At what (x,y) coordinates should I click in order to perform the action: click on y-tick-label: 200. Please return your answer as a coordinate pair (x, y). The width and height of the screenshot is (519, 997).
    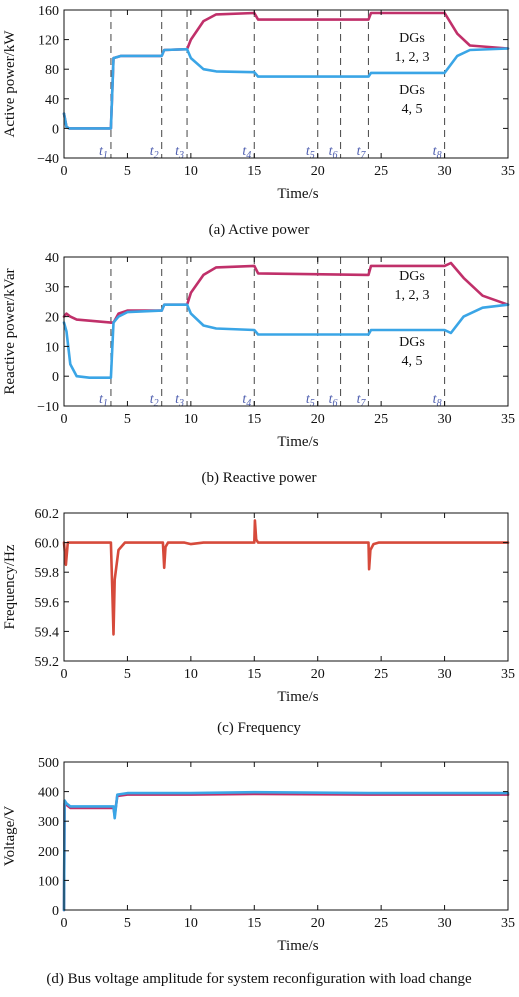
    Looking at the image, I should click on (48, 852).